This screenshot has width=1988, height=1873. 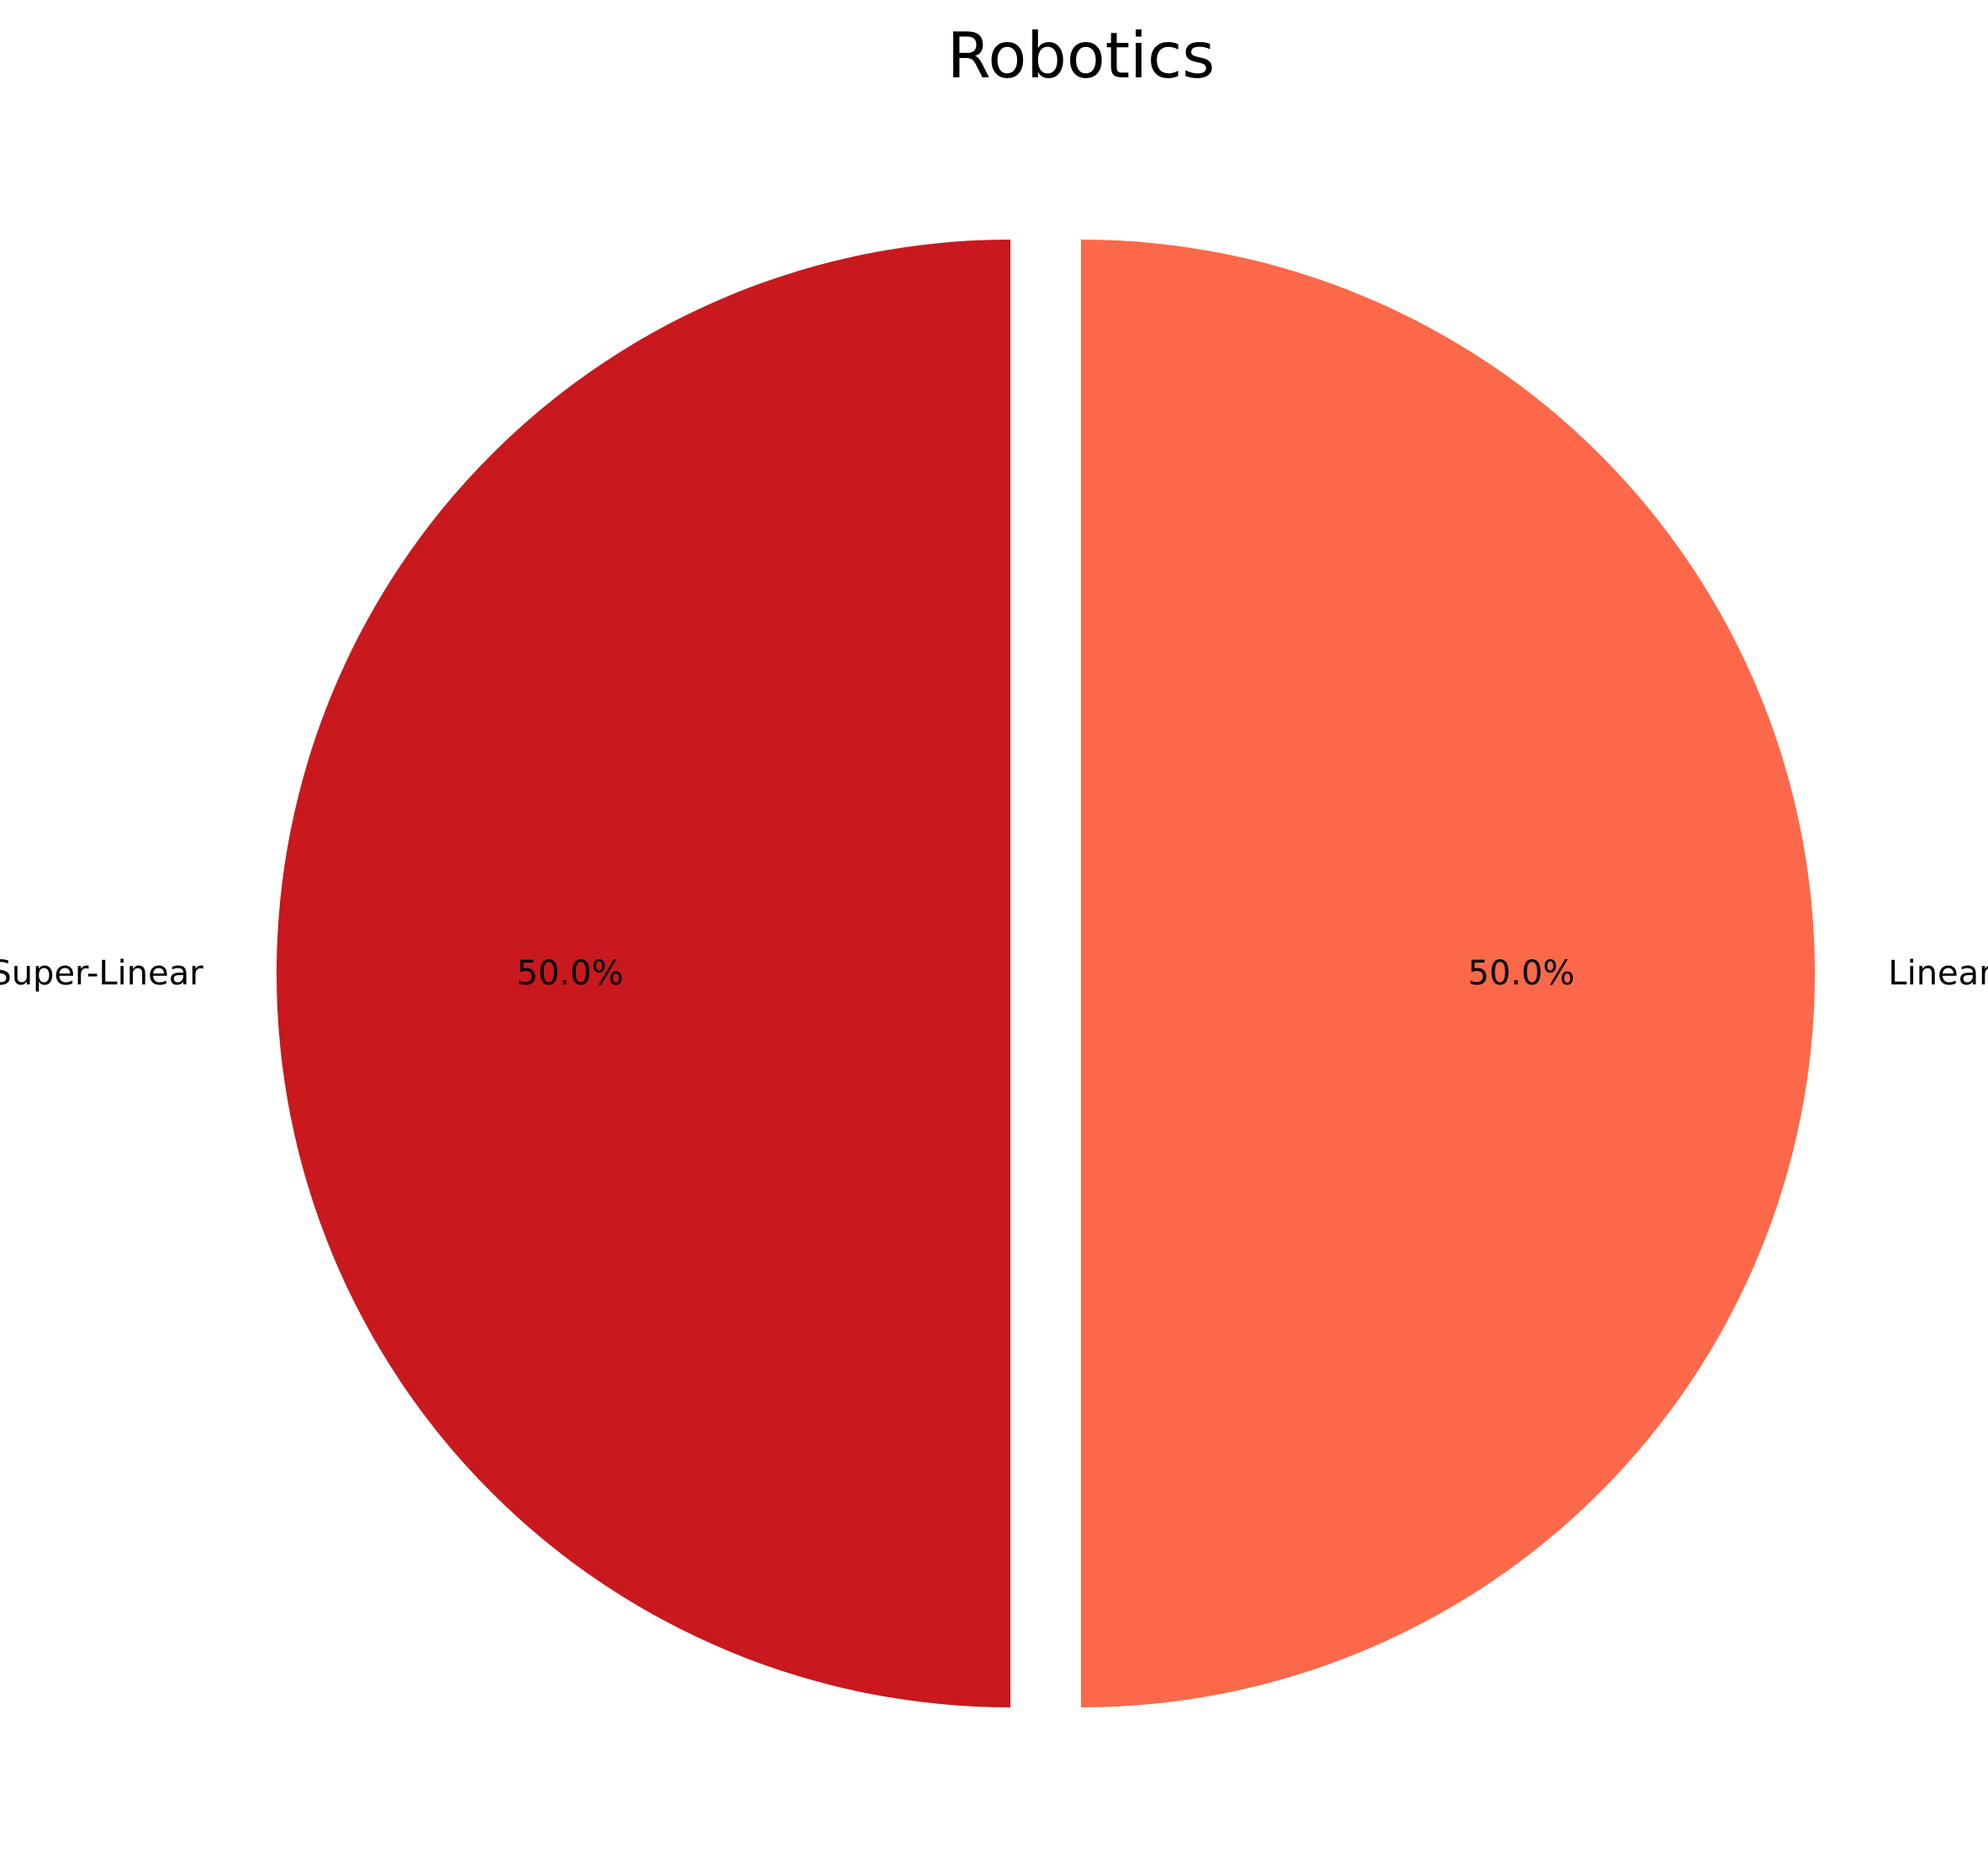 What do you see at coordinates (570, 973) in the screenshot?
I see `slice-percent-super-linear: 50.0%` at bounding box center [570, 973].